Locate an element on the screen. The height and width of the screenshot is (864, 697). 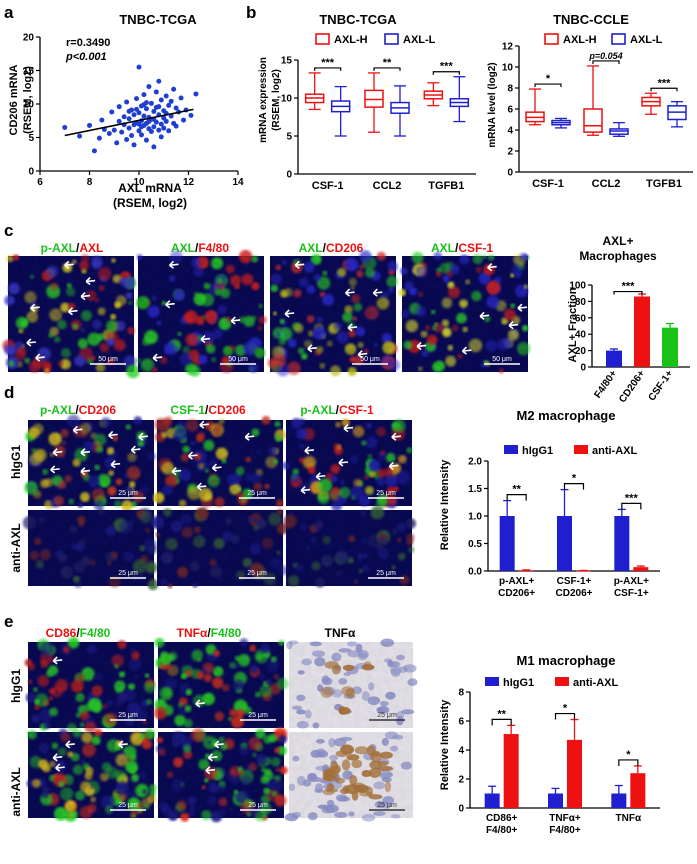
b-ccle-significance-bracket is located at coordinates (664, 89).